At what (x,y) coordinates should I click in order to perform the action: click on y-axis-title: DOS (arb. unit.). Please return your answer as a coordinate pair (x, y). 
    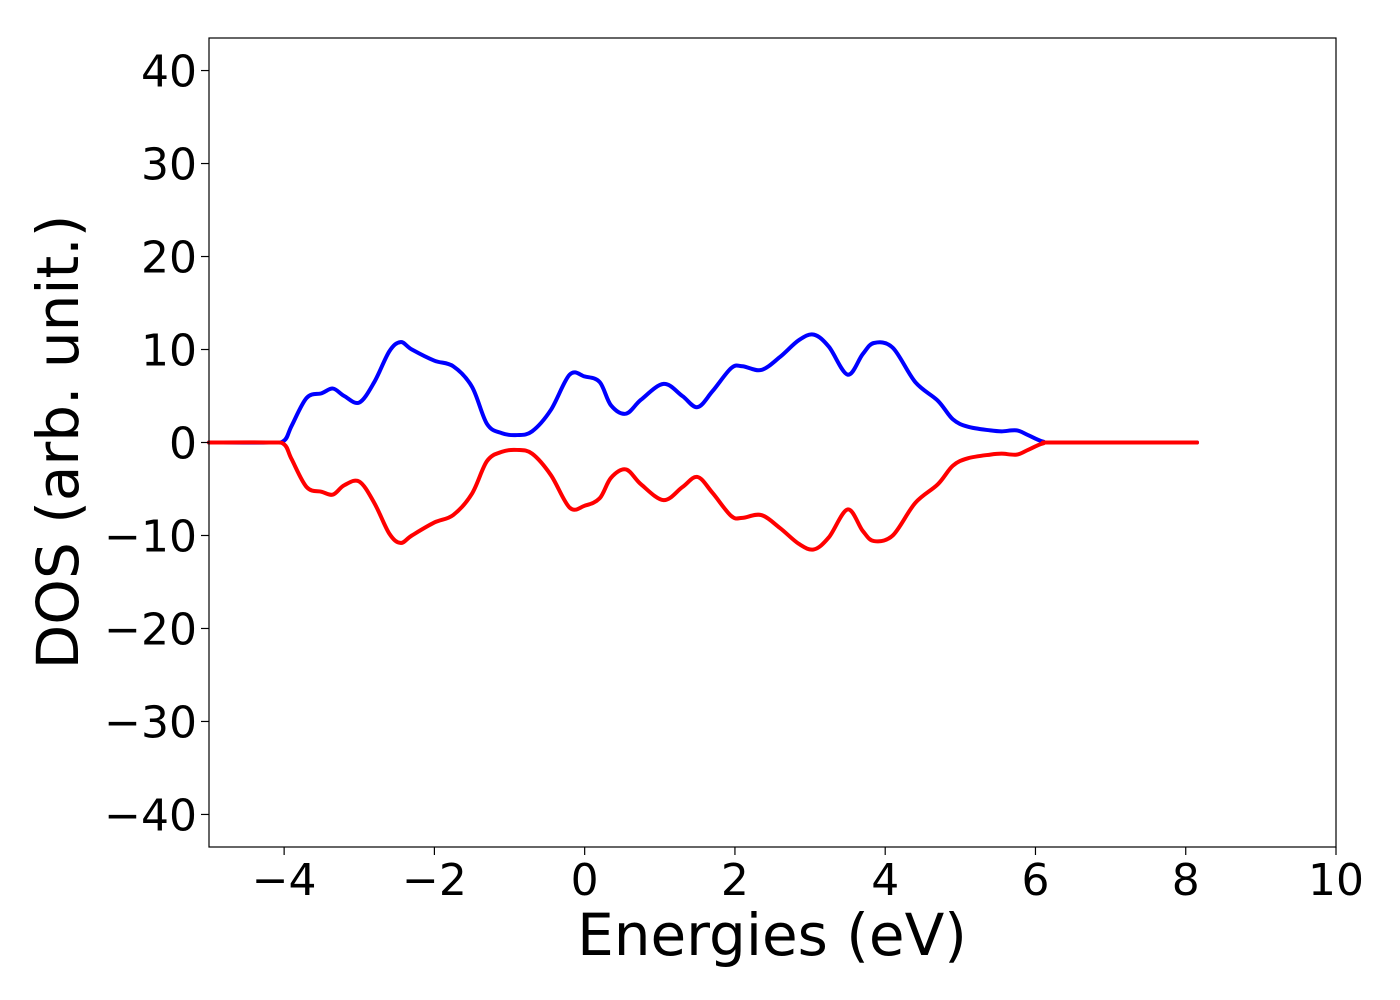
    Looking at the image, I should click on (58, 442).